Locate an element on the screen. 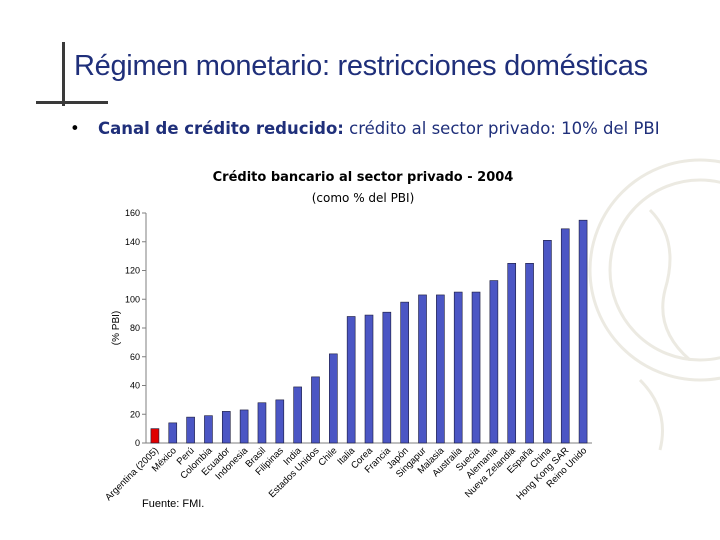 This screenshot has height=540, width=720. chart-subtitle: (como % del PBI) is located at coordinates (363, 198).